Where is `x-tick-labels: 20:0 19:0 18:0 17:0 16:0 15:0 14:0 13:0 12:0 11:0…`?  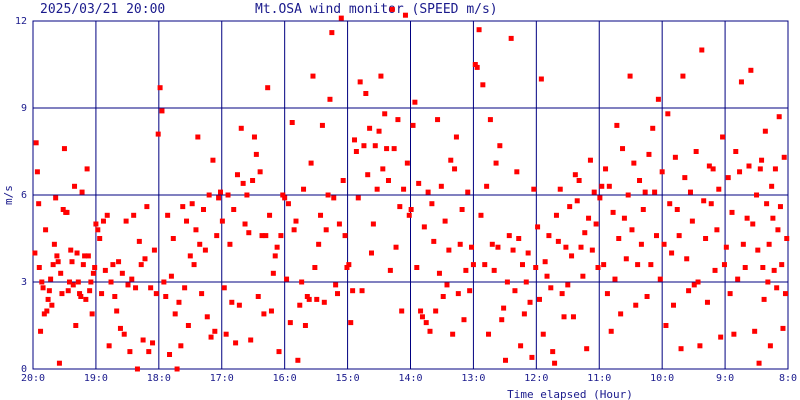
x-tick-labels: 20:0 19:0 18:0 17:0 16:0 15:0 14:0 13:0 12:0 11:0… is located at coordinates (409, 378).